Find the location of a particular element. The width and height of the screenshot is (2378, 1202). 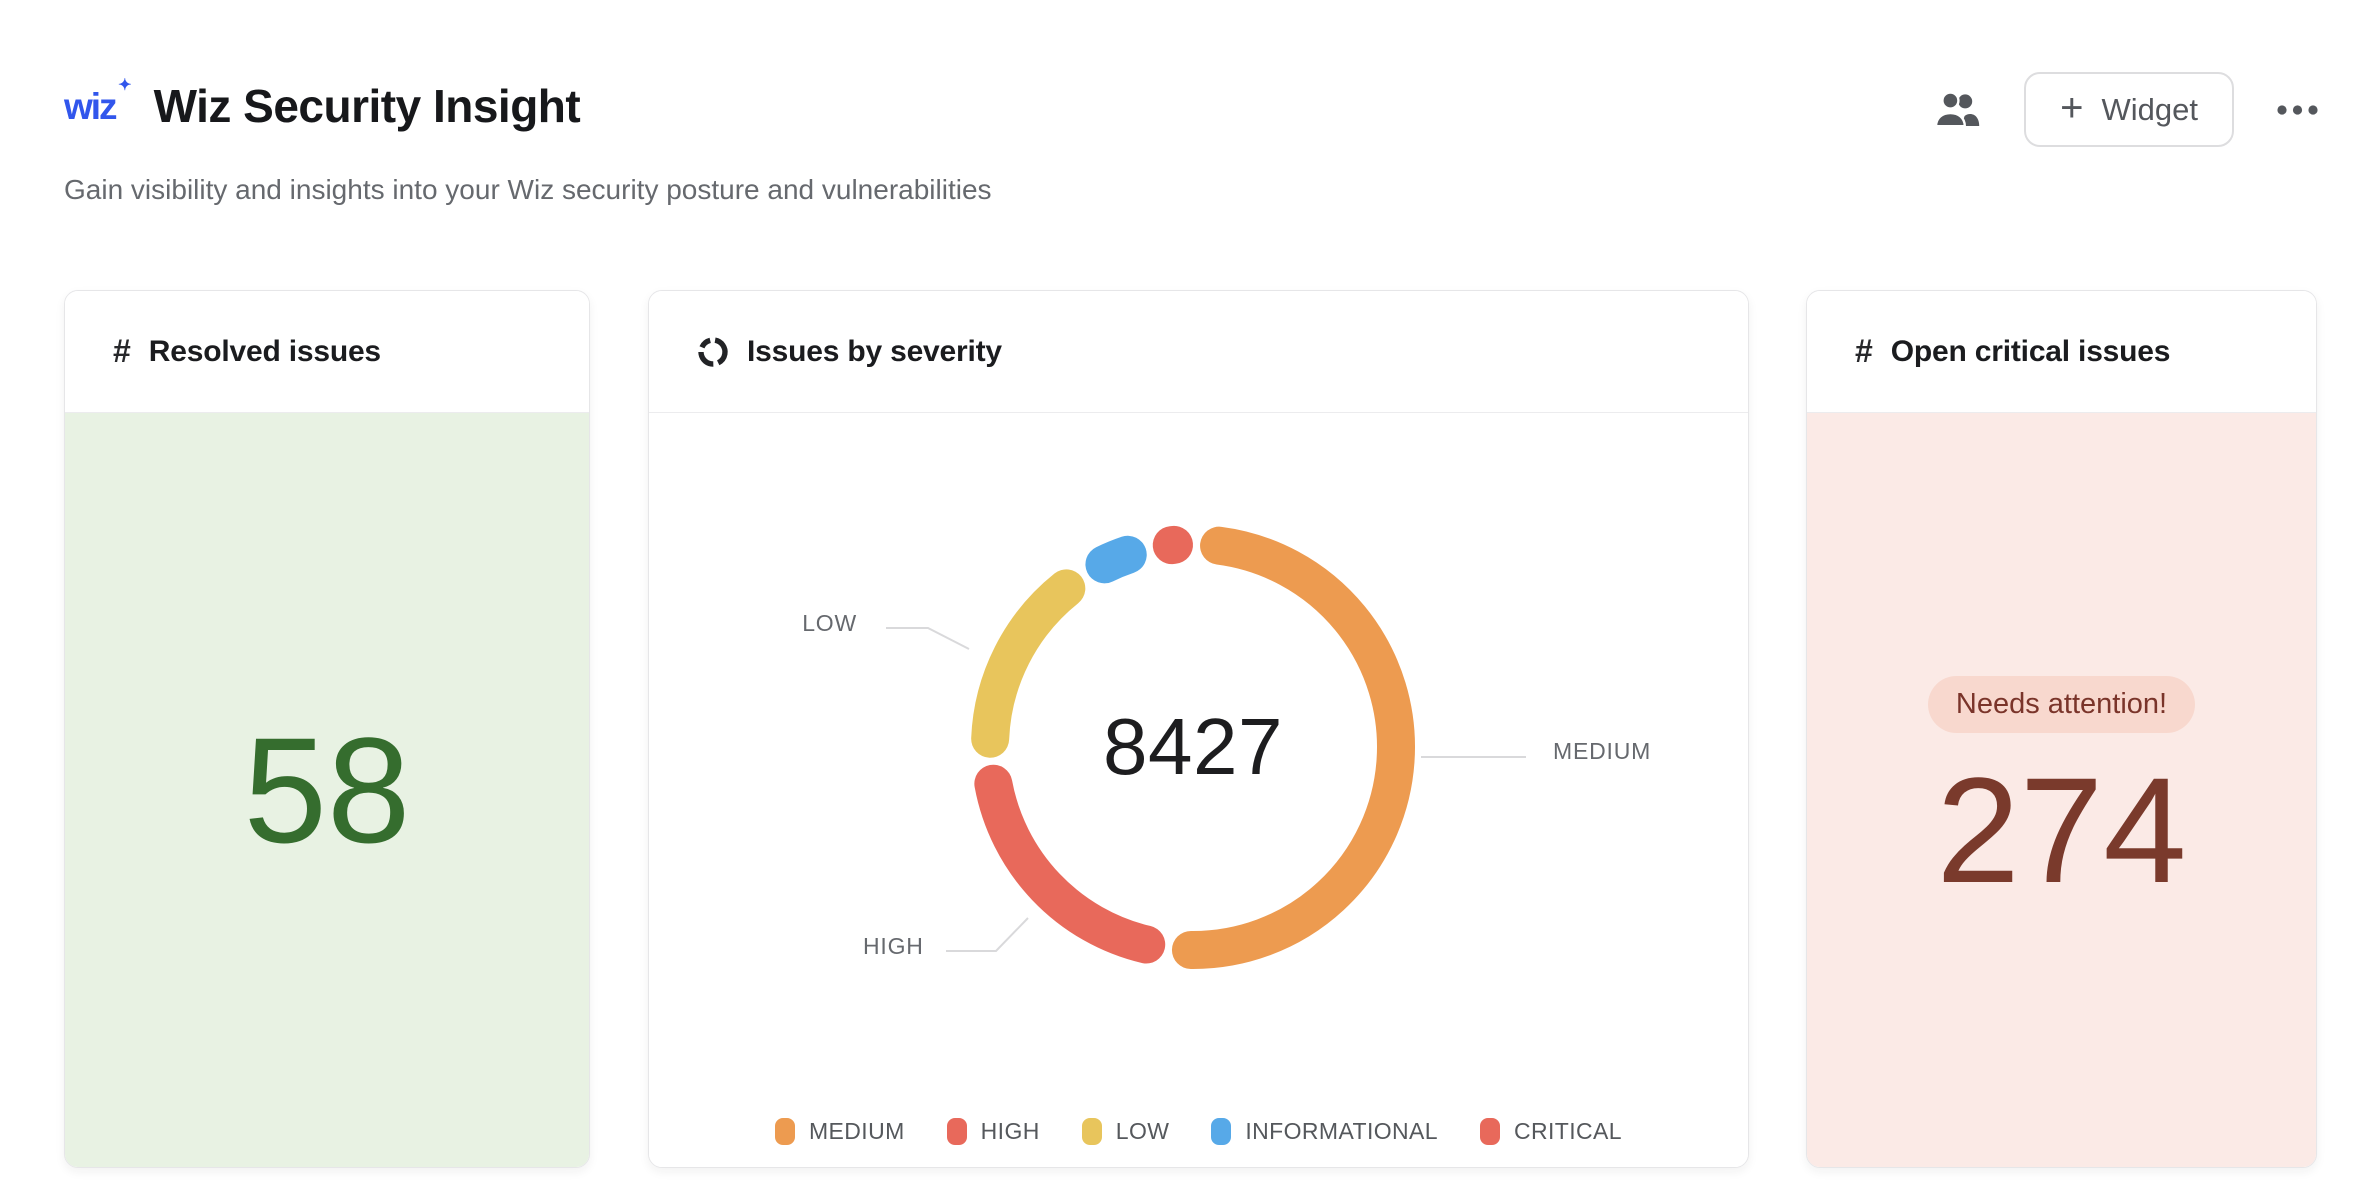

sparkle-icon: ✦ is located at coordinates (125, 85).